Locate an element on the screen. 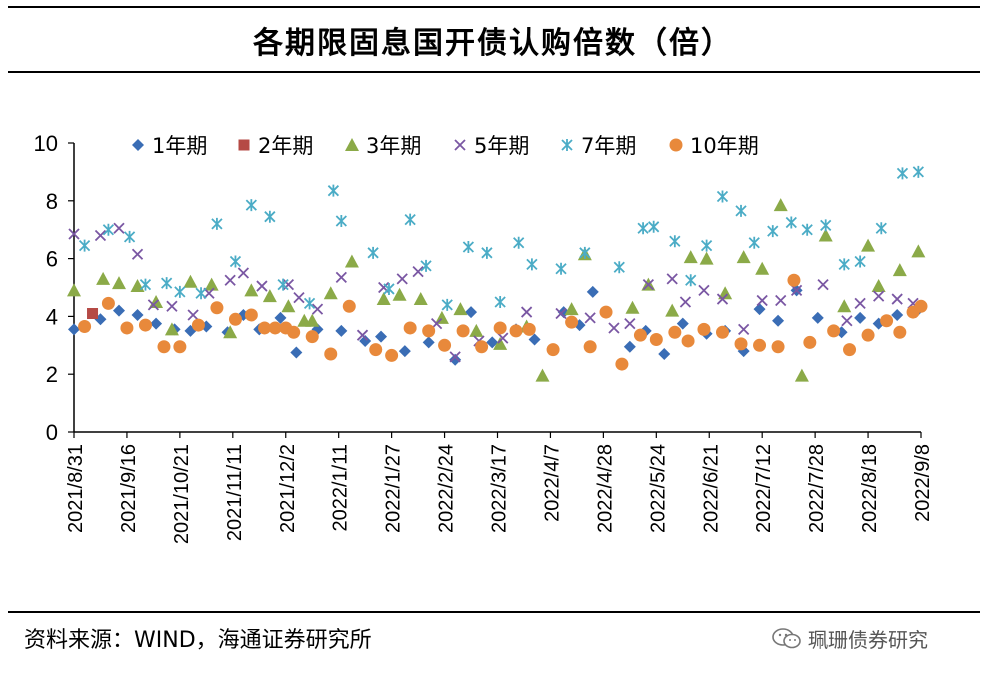  x-tick-label: 2022/2/24 is located at coordinates (447, 488).